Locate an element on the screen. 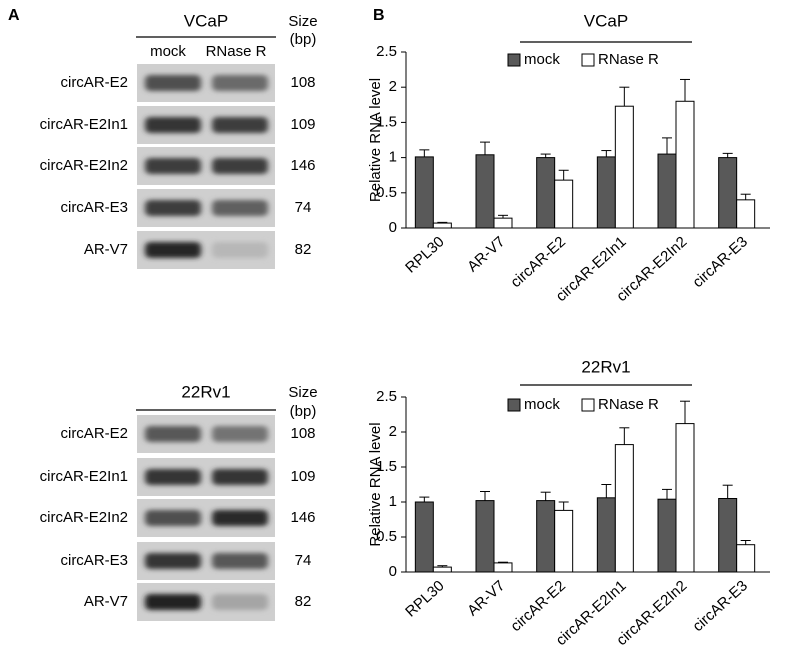 This screenshot has width=800, height=657. chart-title: VCaP is located at coordinates (606, 20).